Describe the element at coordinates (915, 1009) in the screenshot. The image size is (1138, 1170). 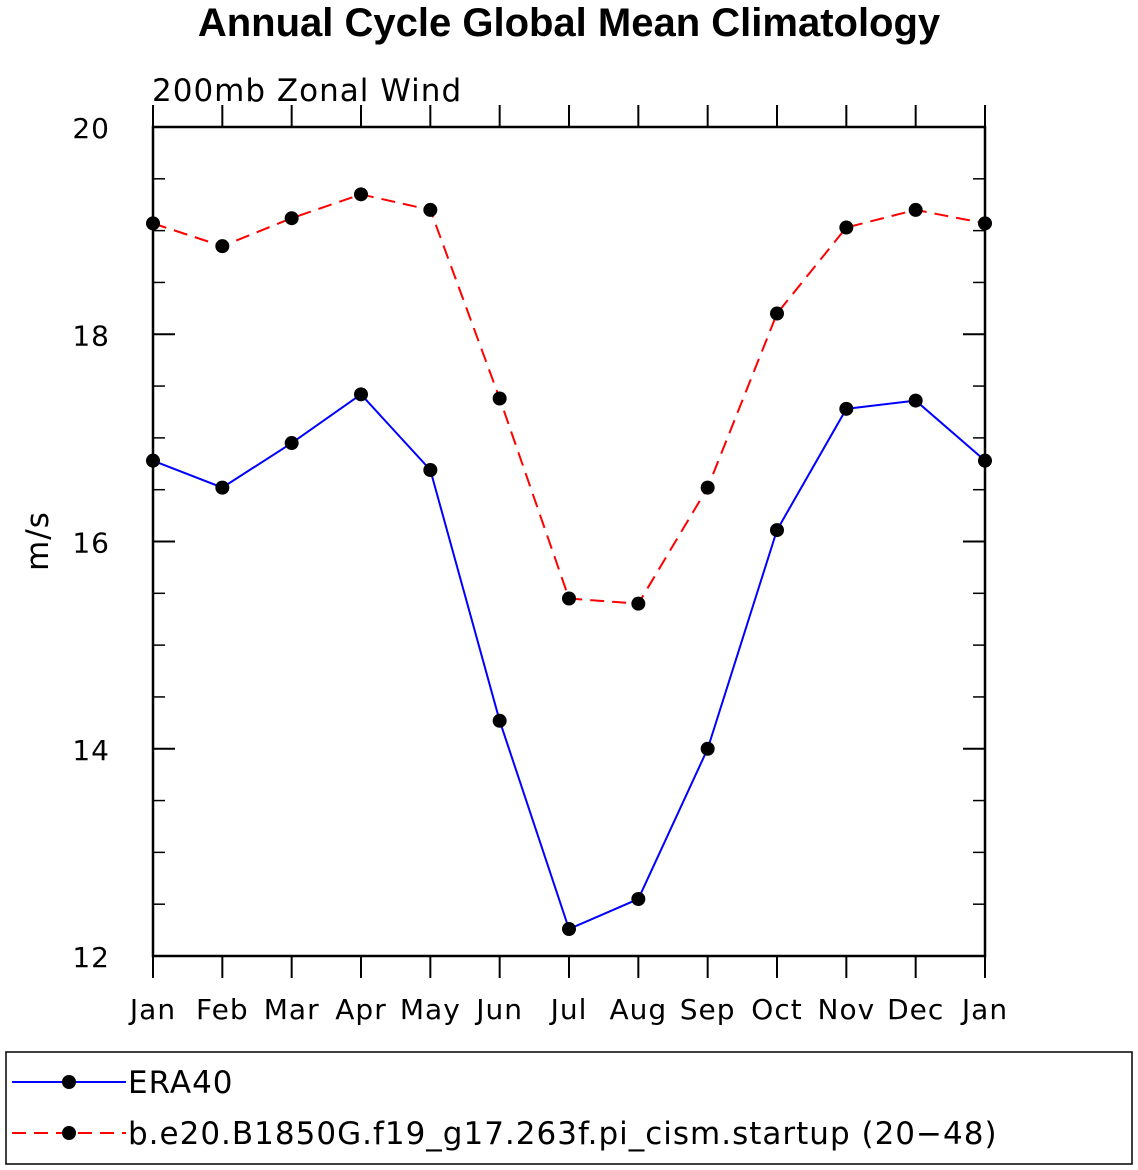
I see `x-tick-label: Dec` at that location.